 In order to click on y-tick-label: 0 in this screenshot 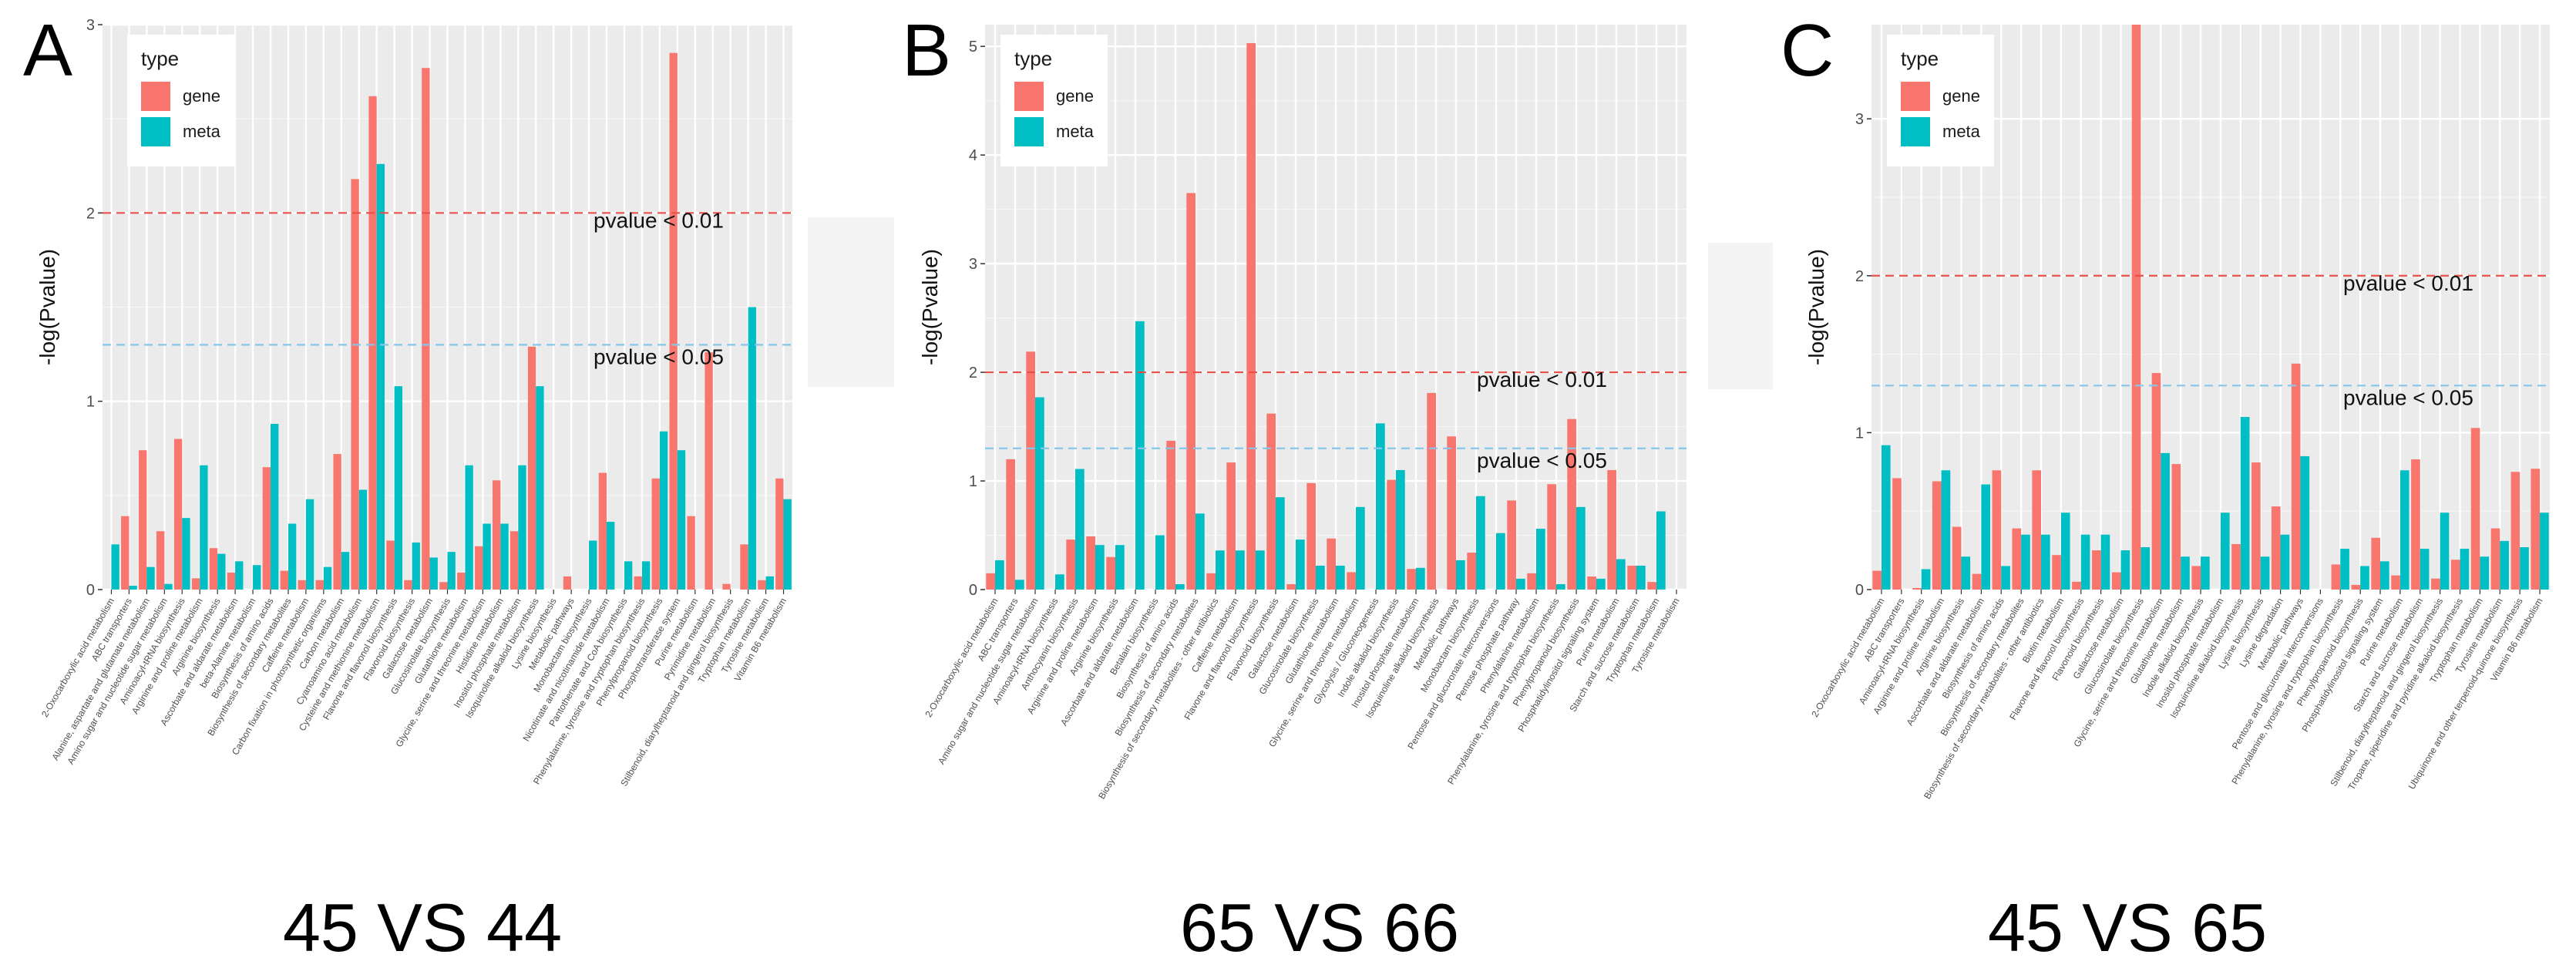, I will do `click(1859, 590)`.